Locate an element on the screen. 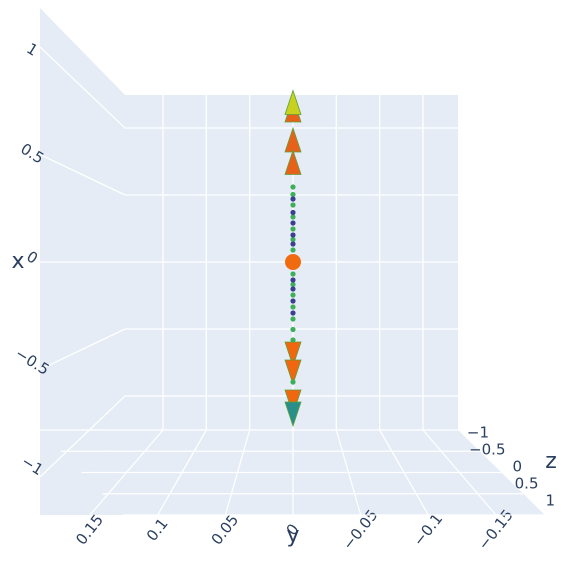 The width and height of the screenshot is (573, 567). y-tick-label: 0.05 is located at coordinates (225, 529).